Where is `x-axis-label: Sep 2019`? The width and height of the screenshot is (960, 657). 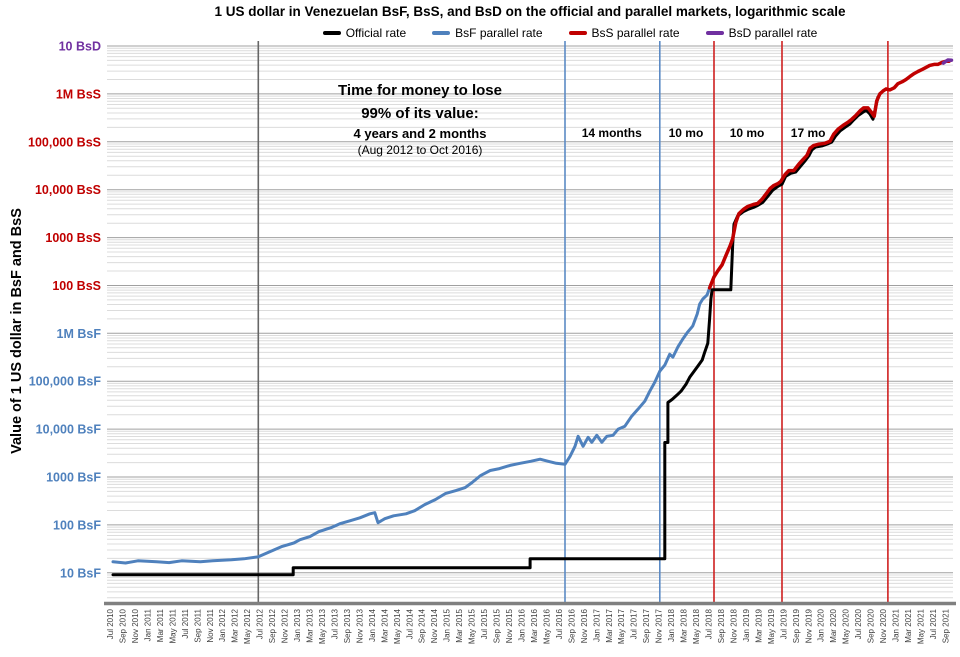 x-axis-label: Sep 2019 is located at coordinates (796, 625).